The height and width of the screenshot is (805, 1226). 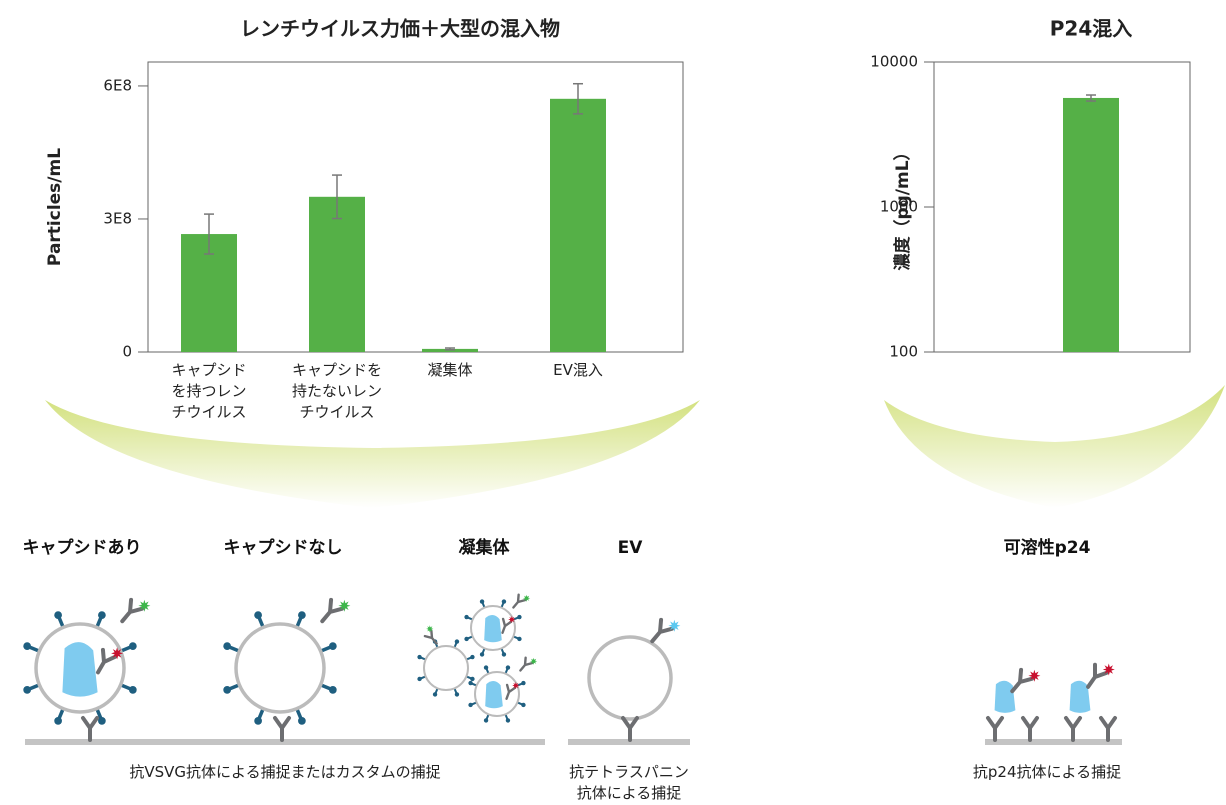 What do you see at coordinates (1047, 547) in the screenshot?
I see `particle-label: 可溶性p24` at bounding box center [1047, 547].